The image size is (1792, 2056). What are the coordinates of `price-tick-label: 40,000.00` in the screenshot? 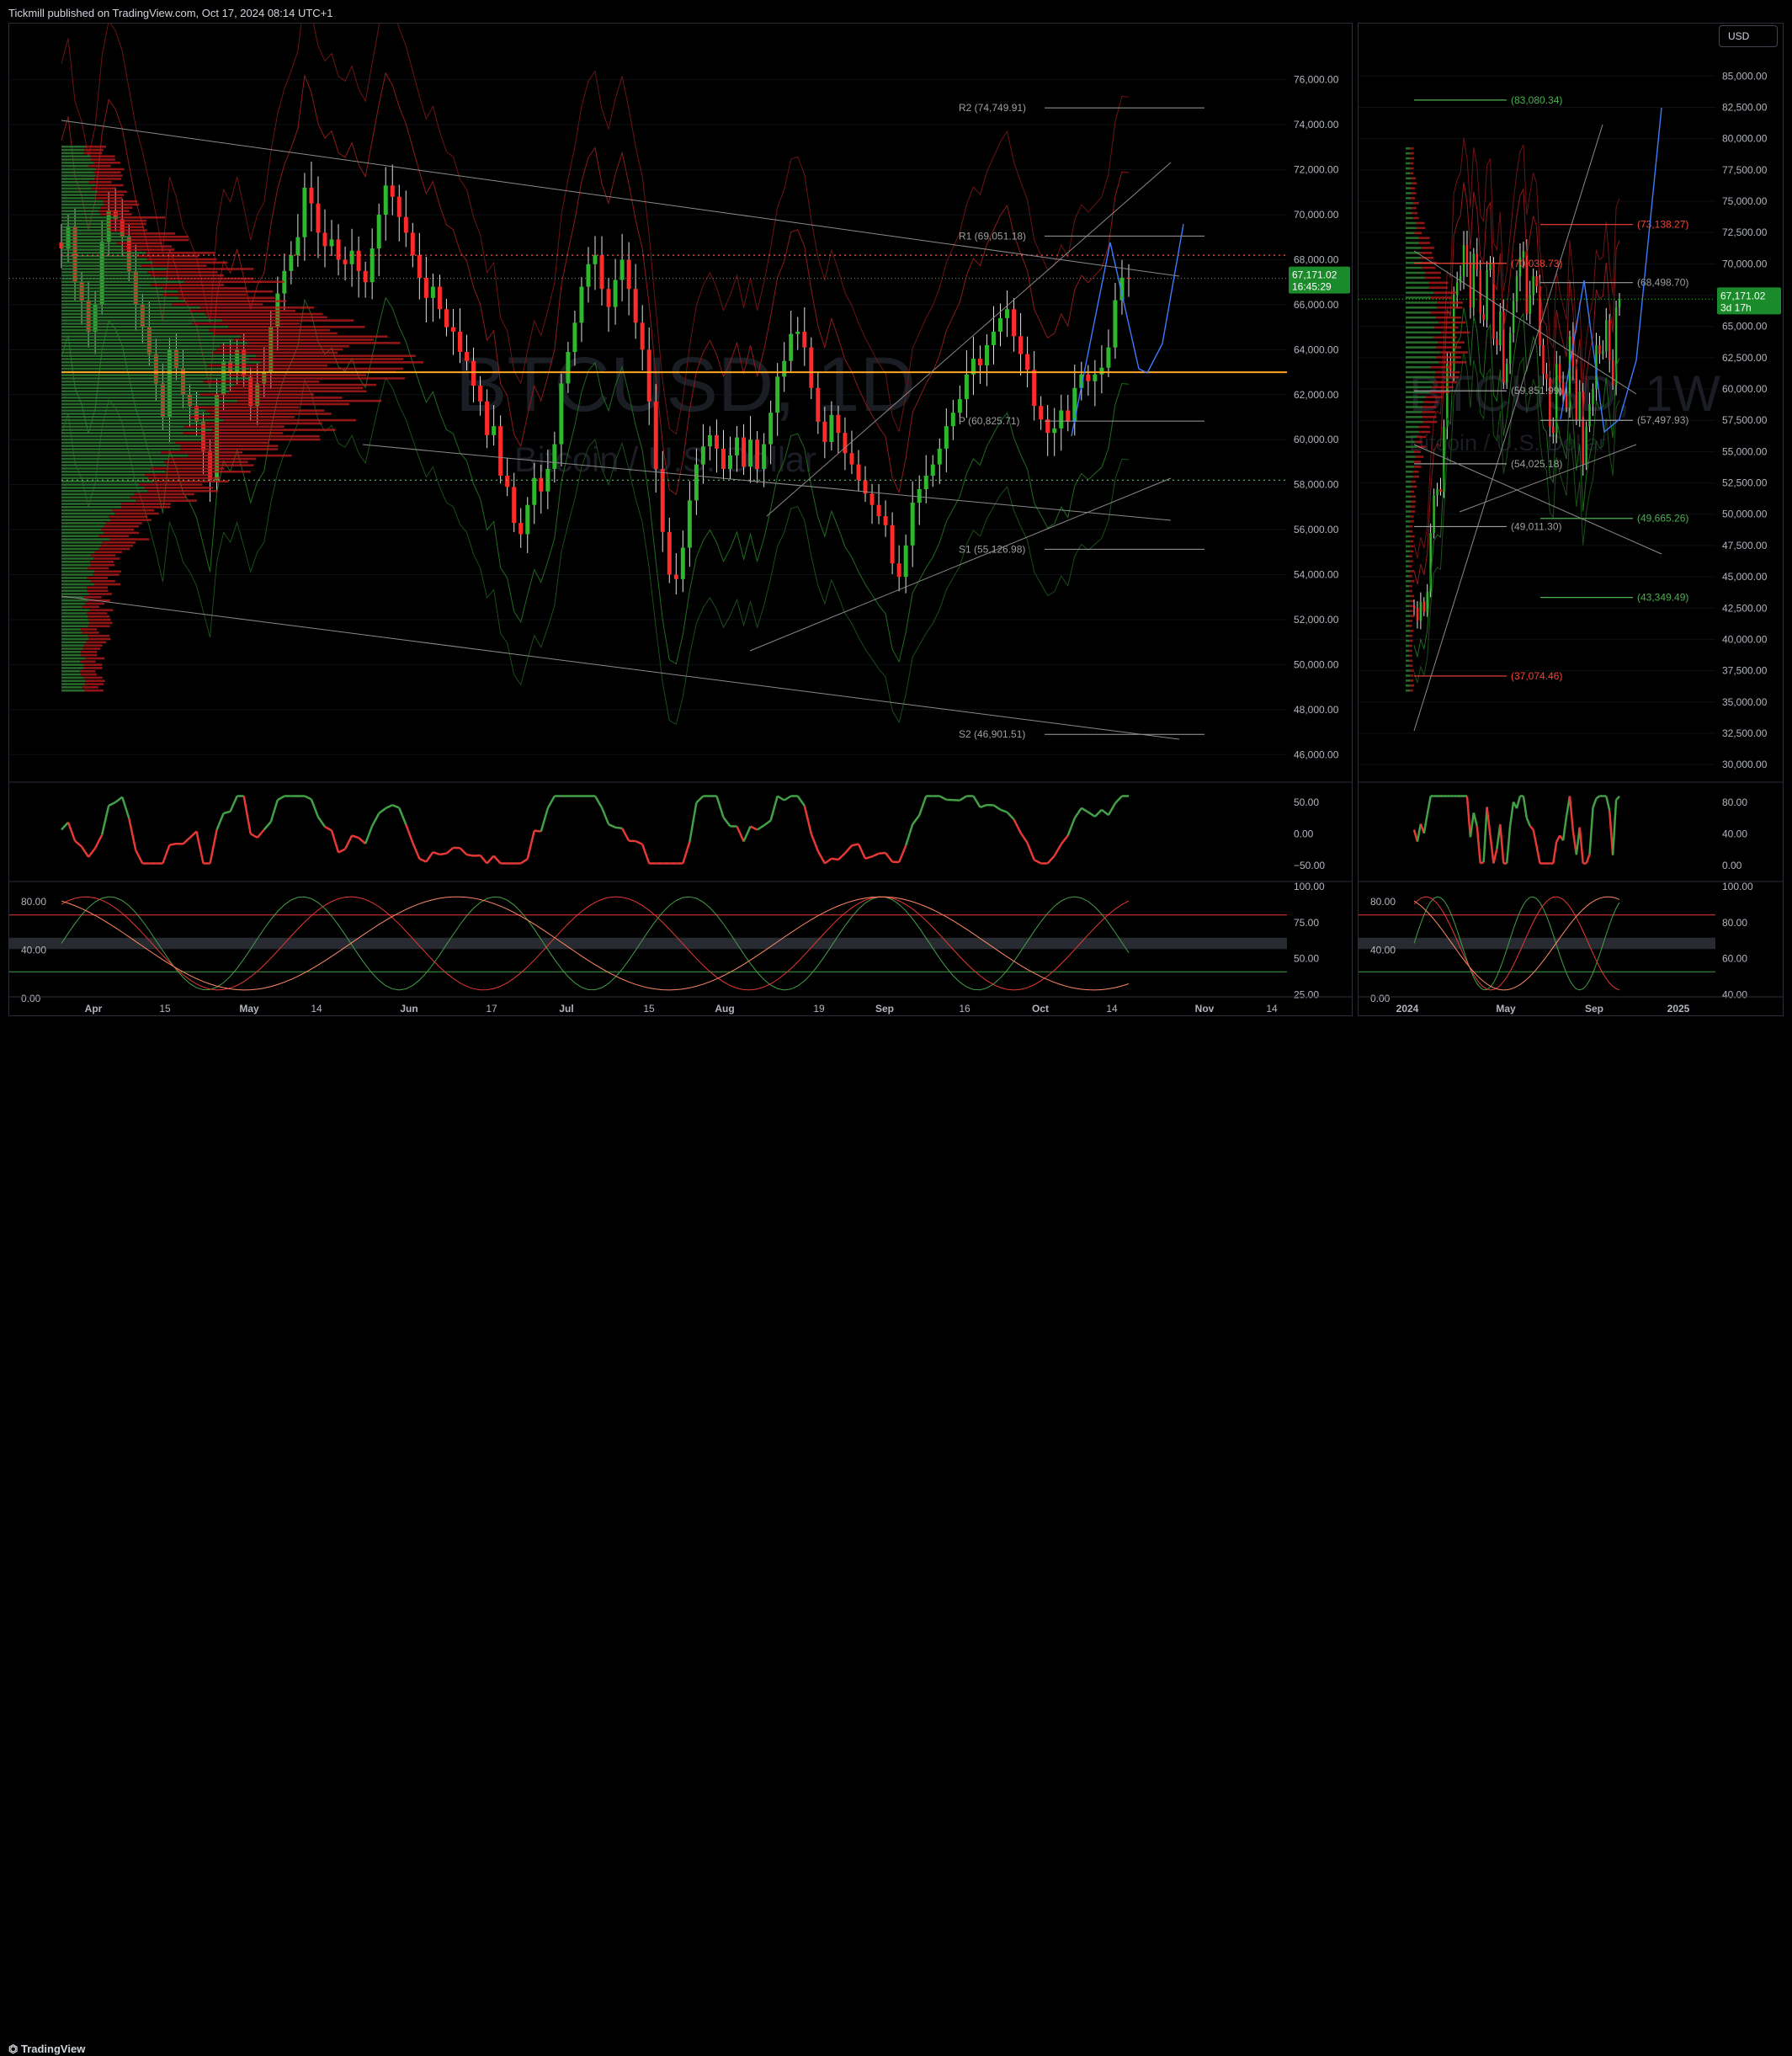 It's located at (1745, 639).